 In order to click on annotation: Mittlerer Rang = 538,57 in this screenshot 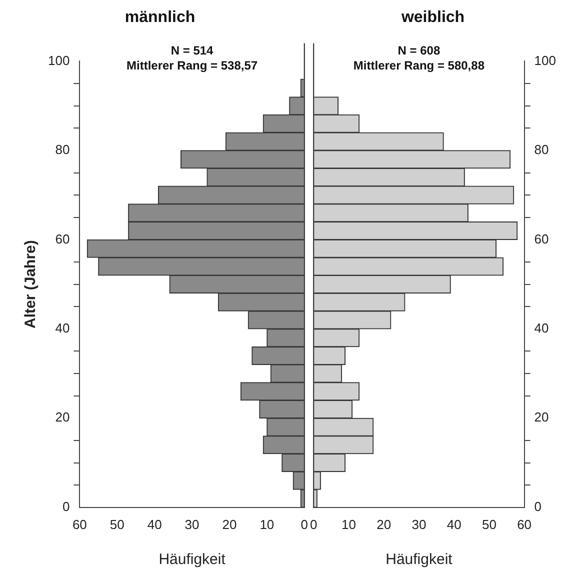, I will do `click(192, 65)`.